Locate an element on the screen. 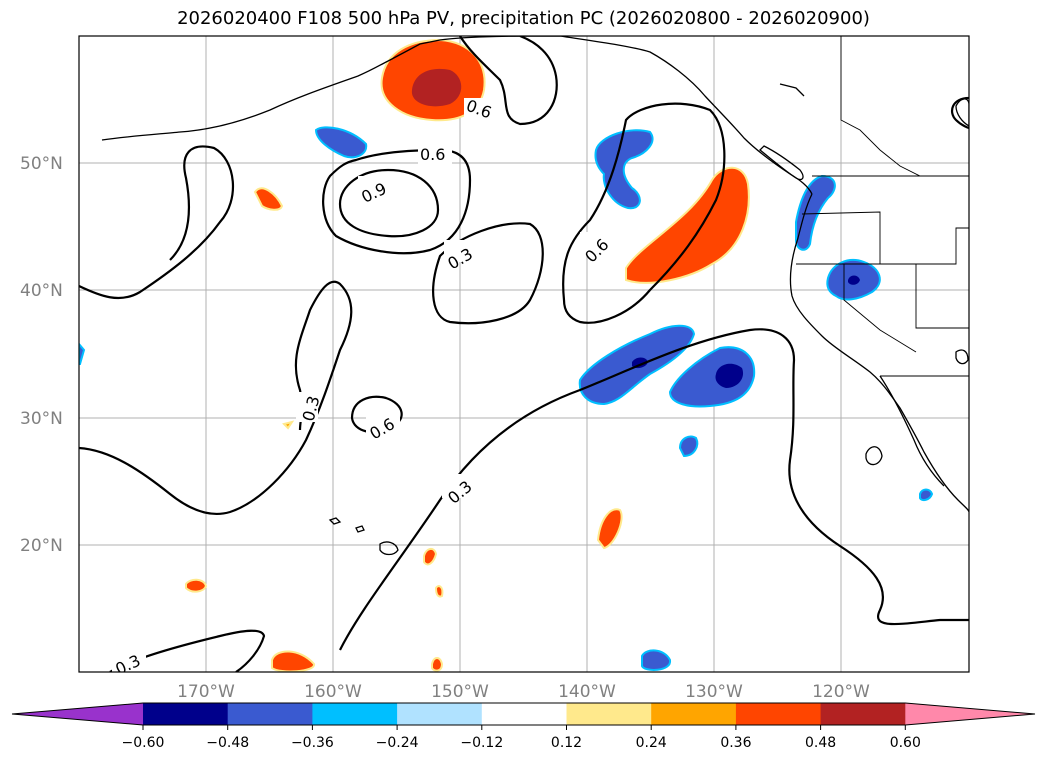 The height and width of the screenshot is (765, 1047). contour-0.6-west is located at coordinates (156, 222).